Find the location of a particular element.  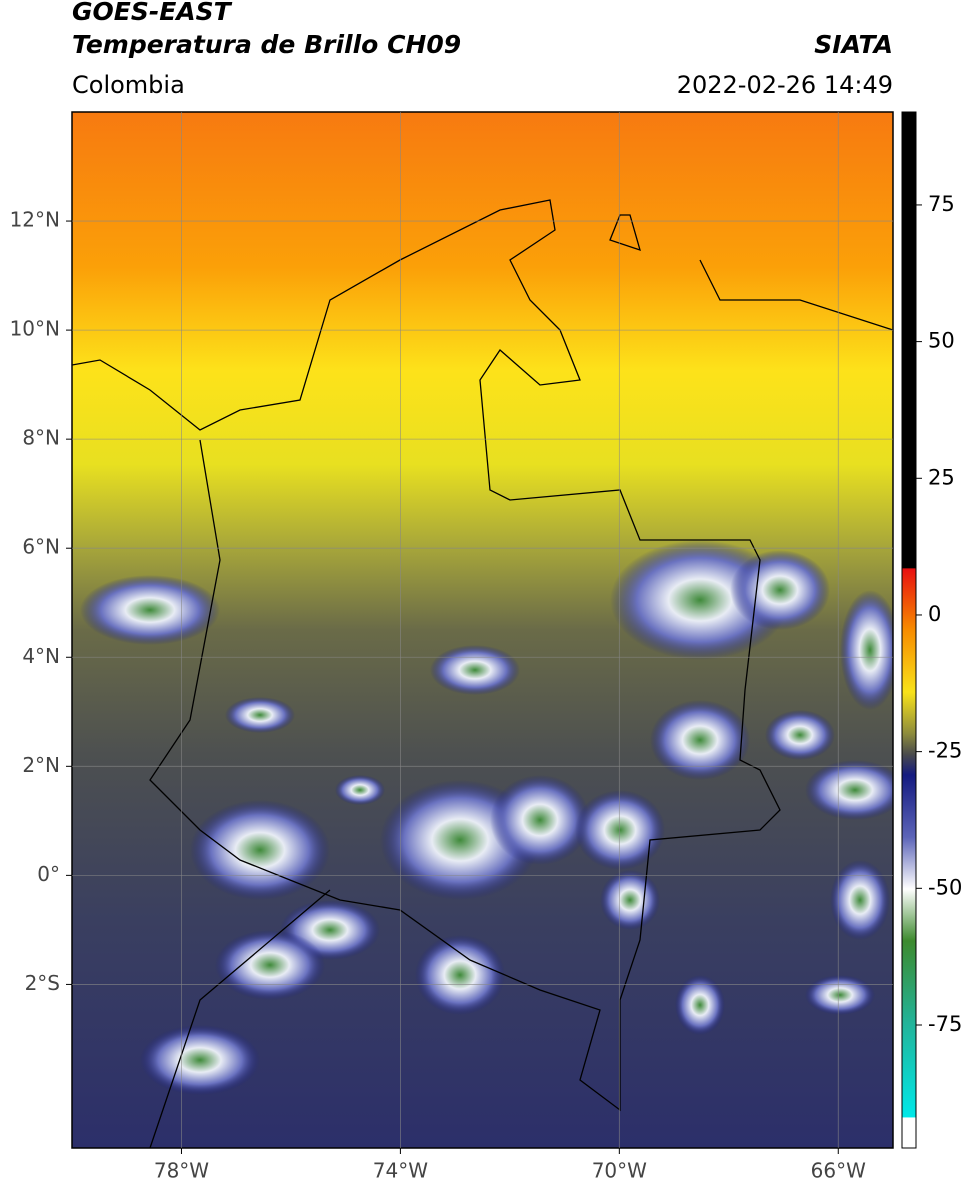

lon-tick-label: 74°W is located at coordinates (400, 1171).